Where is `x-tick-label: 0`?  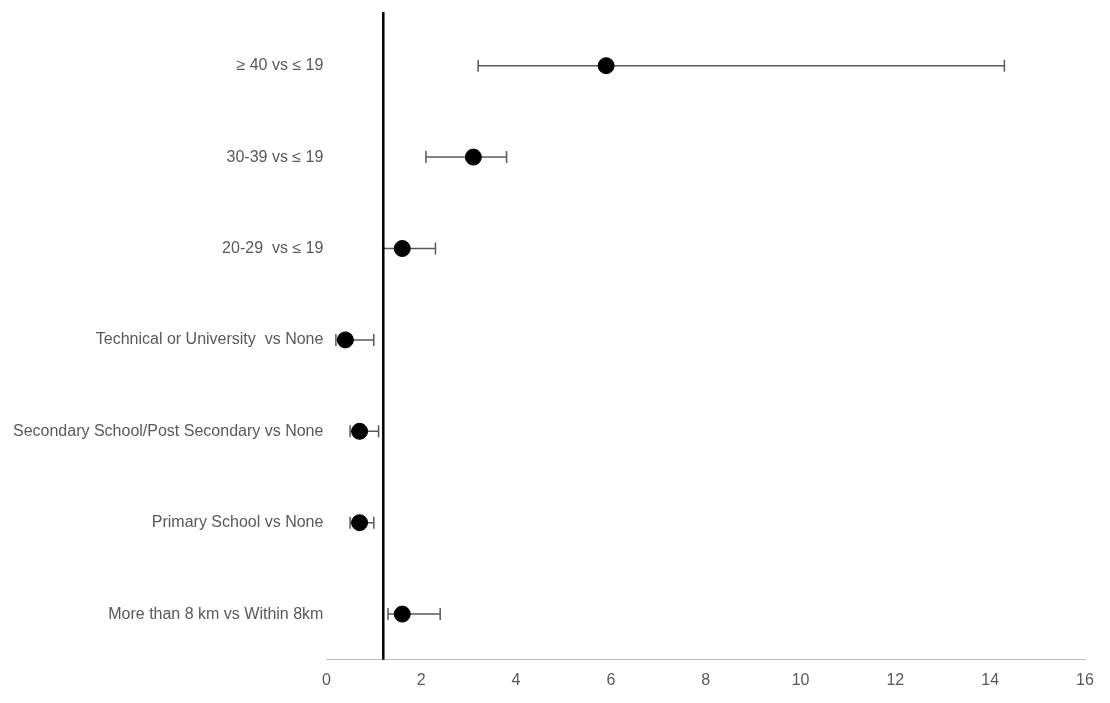 x-tick-label: 0 is located at coordinates (326, 679).